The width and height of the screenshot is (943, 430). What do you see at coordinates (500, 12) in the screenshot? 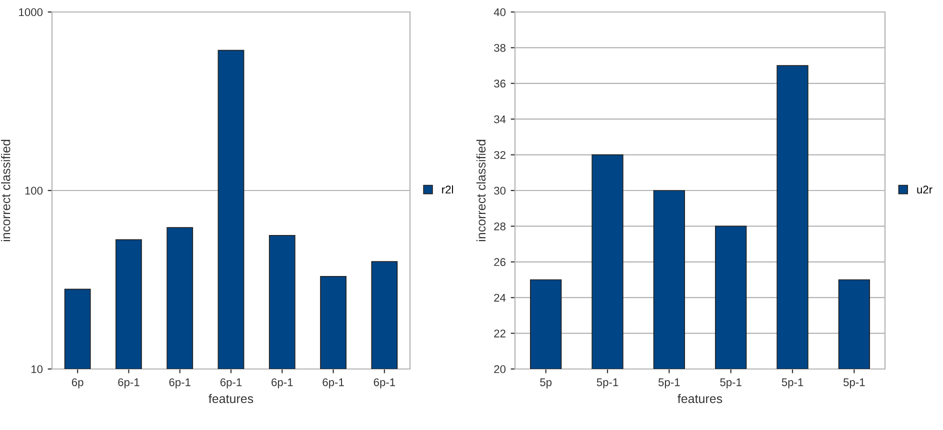
I see `y-tick-label: 40` at bounding box center [500, 12].